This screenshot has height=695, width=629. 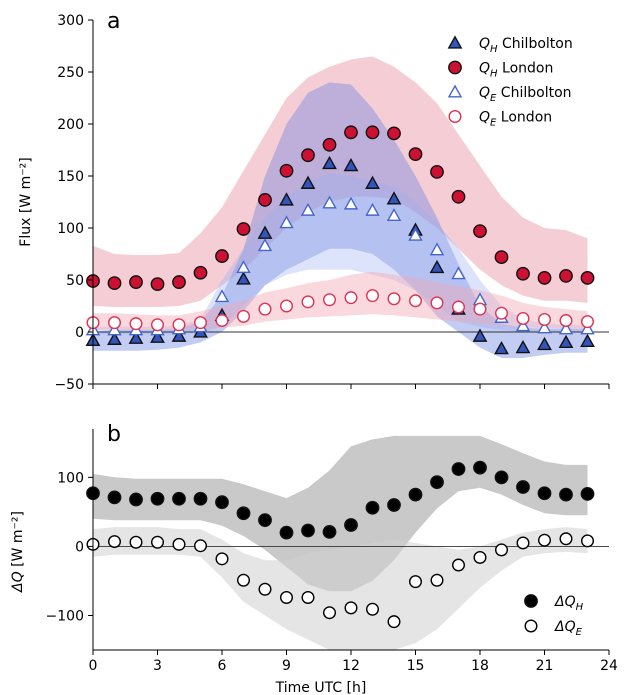 I want to click on panel-a-legend-label-site: London, so click(x=526, y=69).